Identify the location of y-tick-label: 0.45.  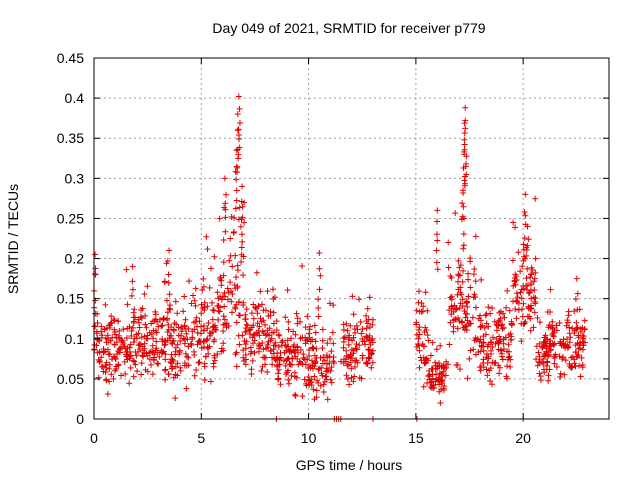
(70, 58).